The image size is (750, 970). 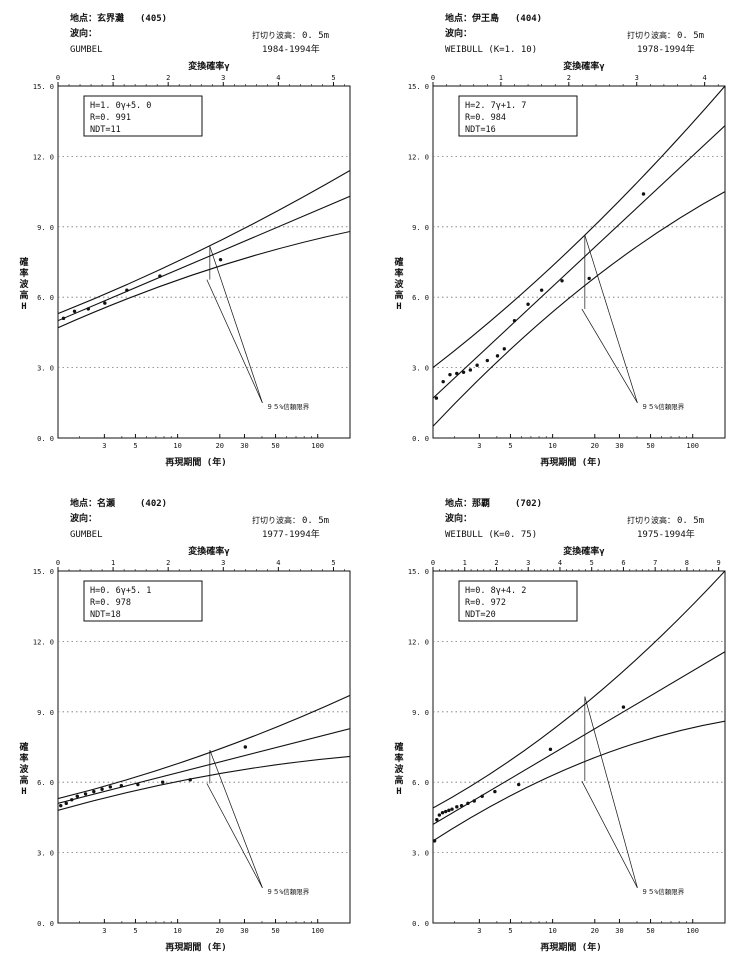 What do you see at coordinates (518, 601) in the screenshot?
I see `equation-box` at bounding box center [518, 601].